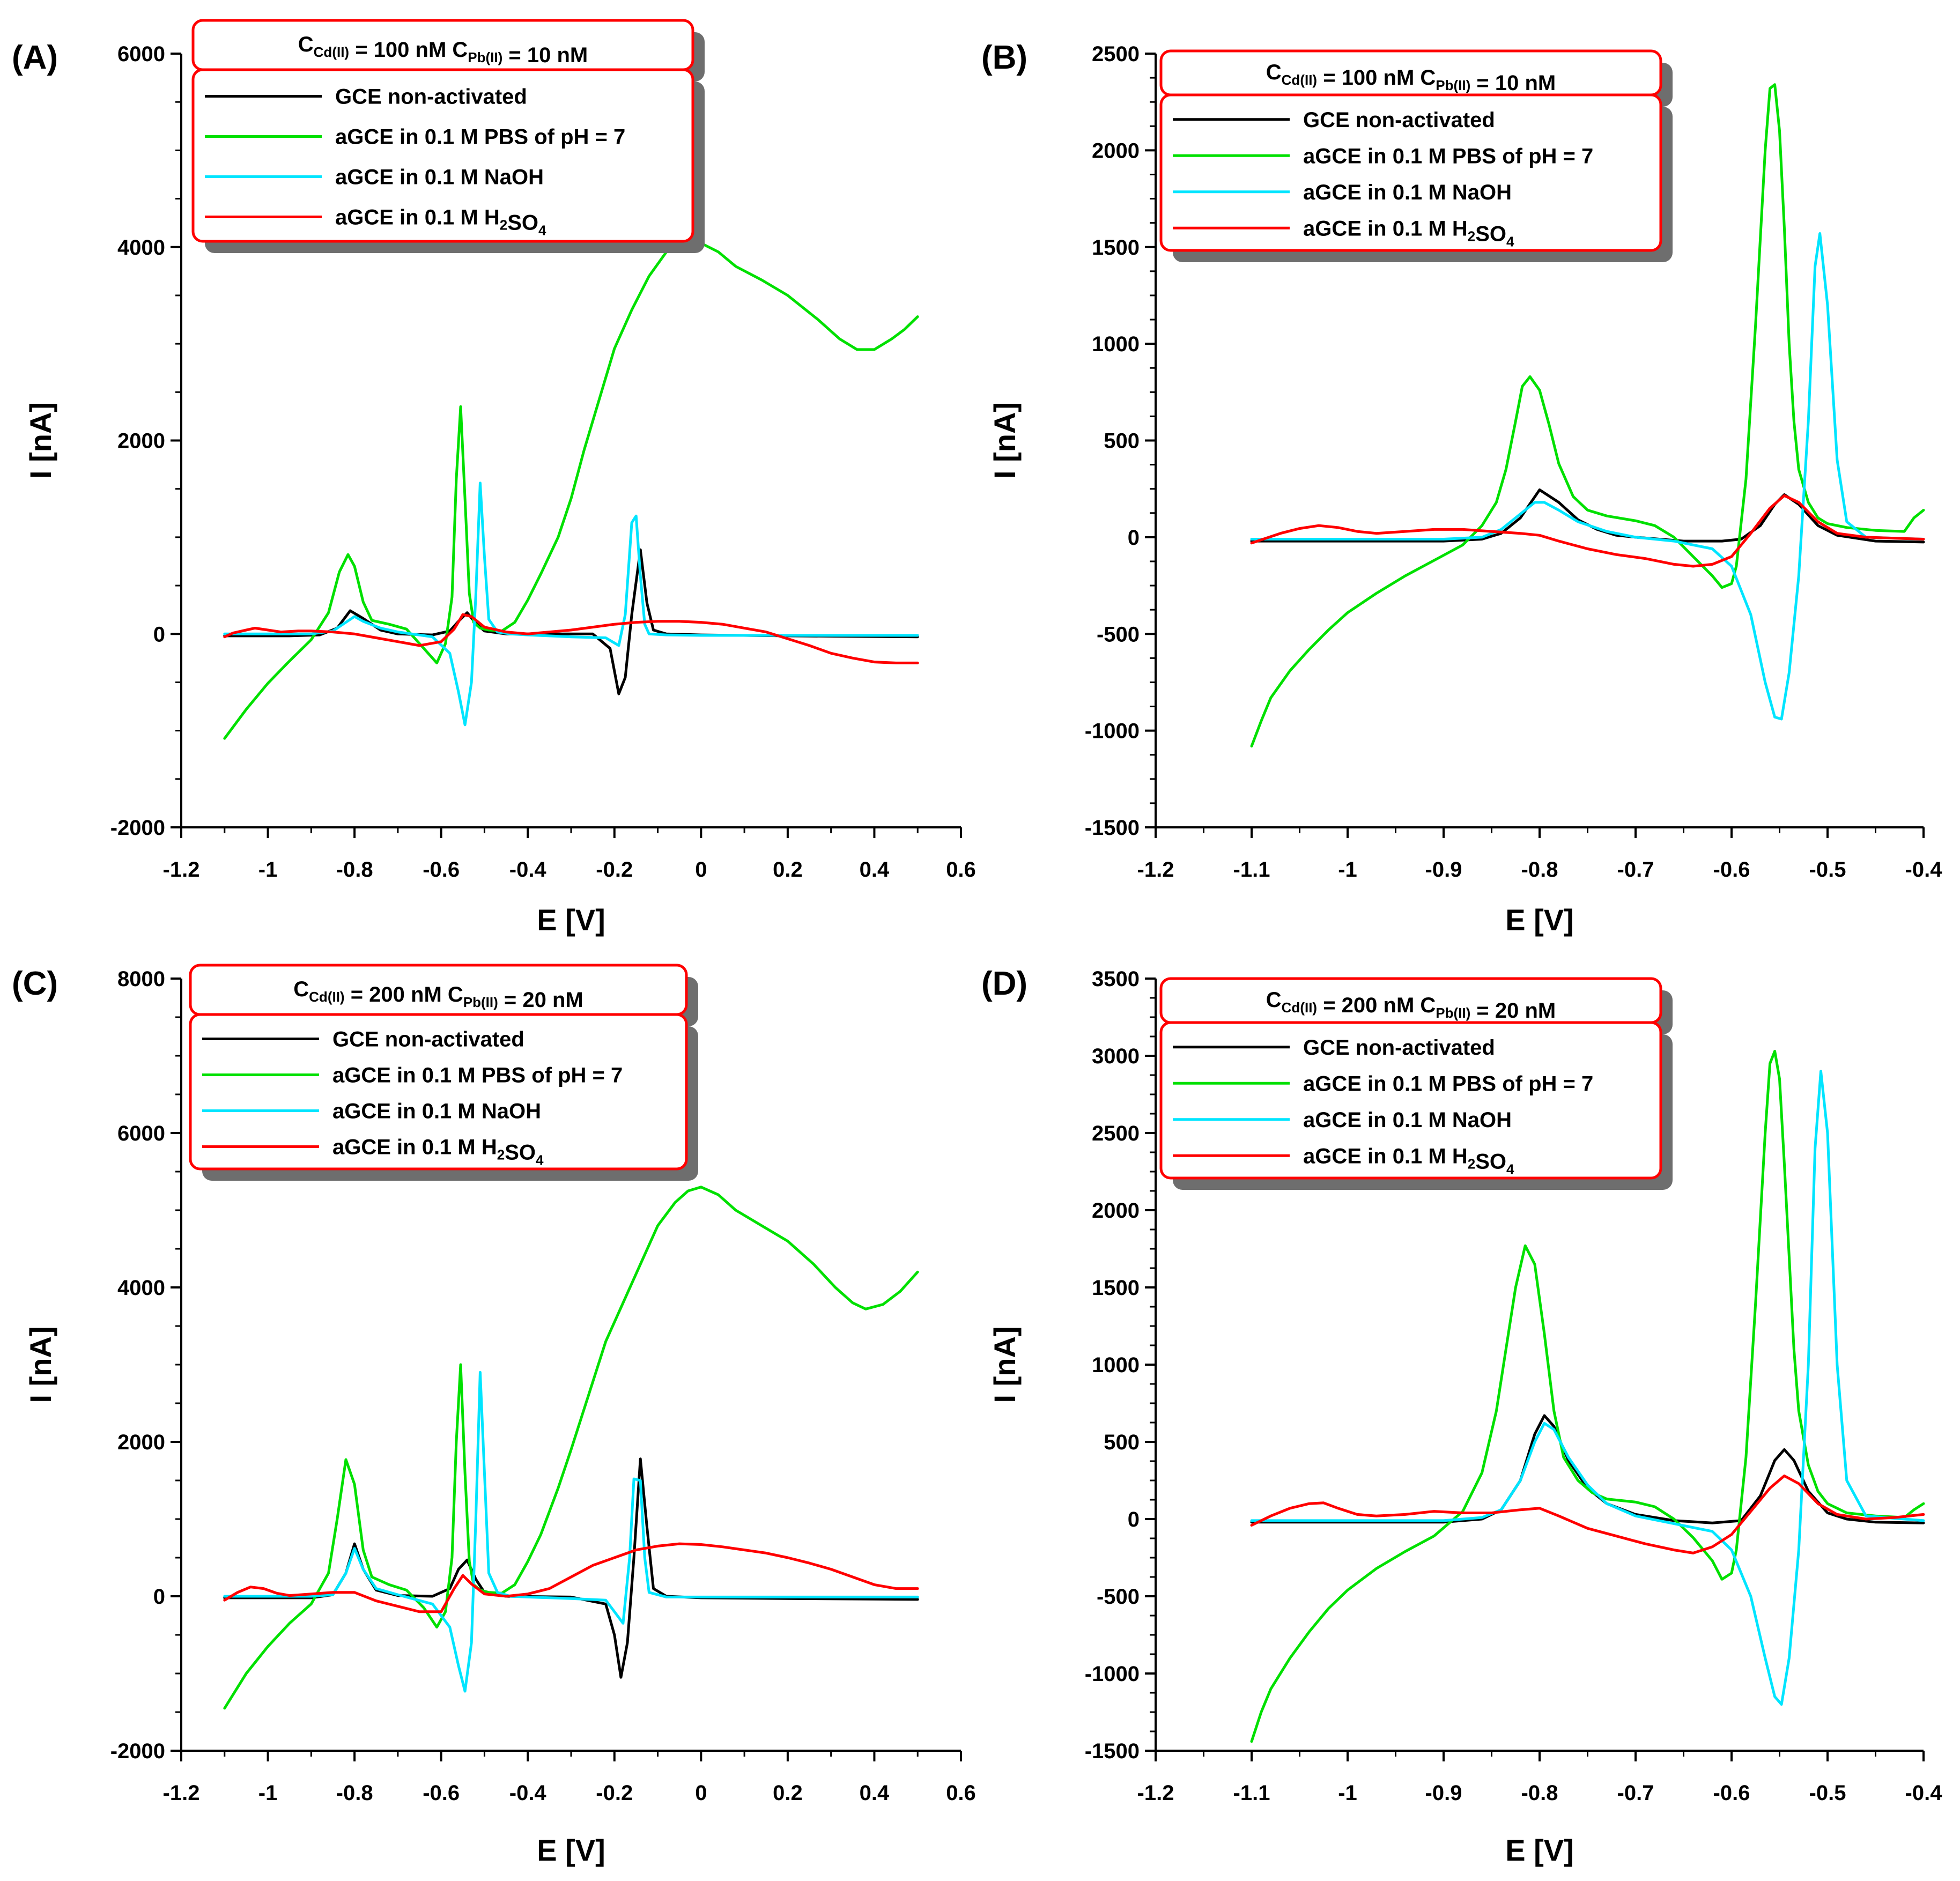 The height and width of the screenshot is (1881, 1960). Describe the element at coordinates (1113, 1751) in the screenshot. I see `y-tick-label: -1500` at that location.